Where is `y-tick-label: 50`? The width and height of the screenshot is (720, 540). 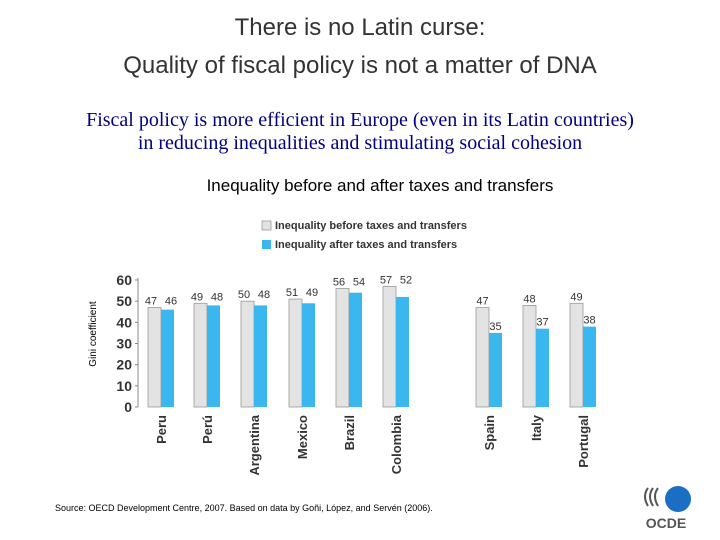
y-tick-label: 50 is located at coordinates (124, 301).